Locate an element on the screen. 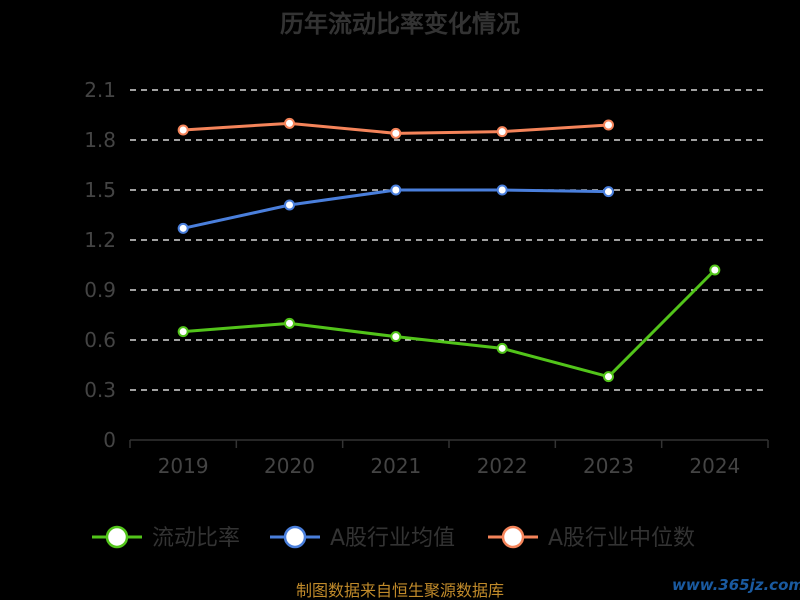 The width and height of the screenshot is (800, 600). legend-label: 流动比率 is located at coordinates (196, 538).